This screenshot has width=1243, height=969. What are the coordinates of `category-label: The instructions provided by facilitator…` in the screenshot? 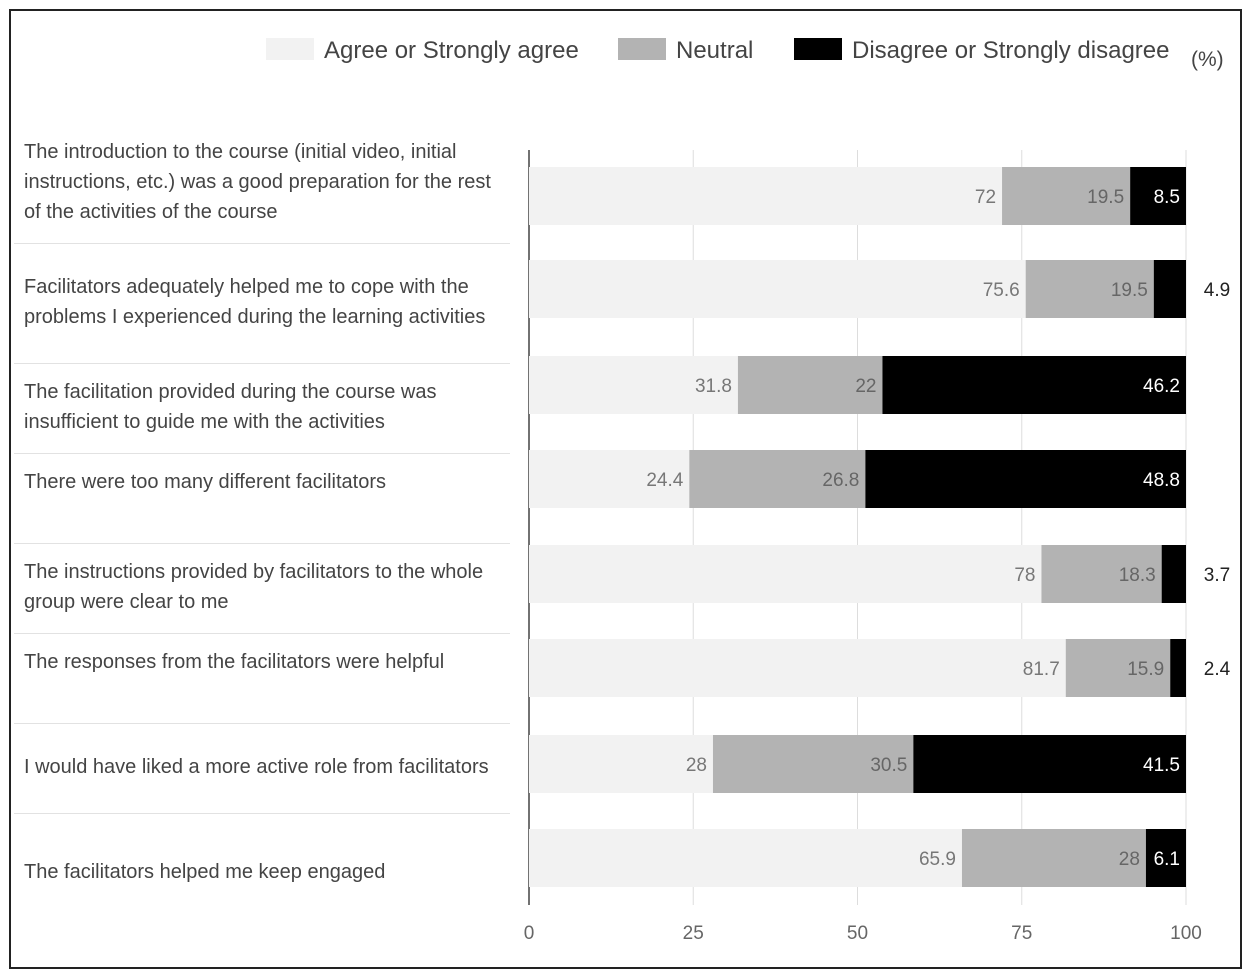 It's located at (254, 587).